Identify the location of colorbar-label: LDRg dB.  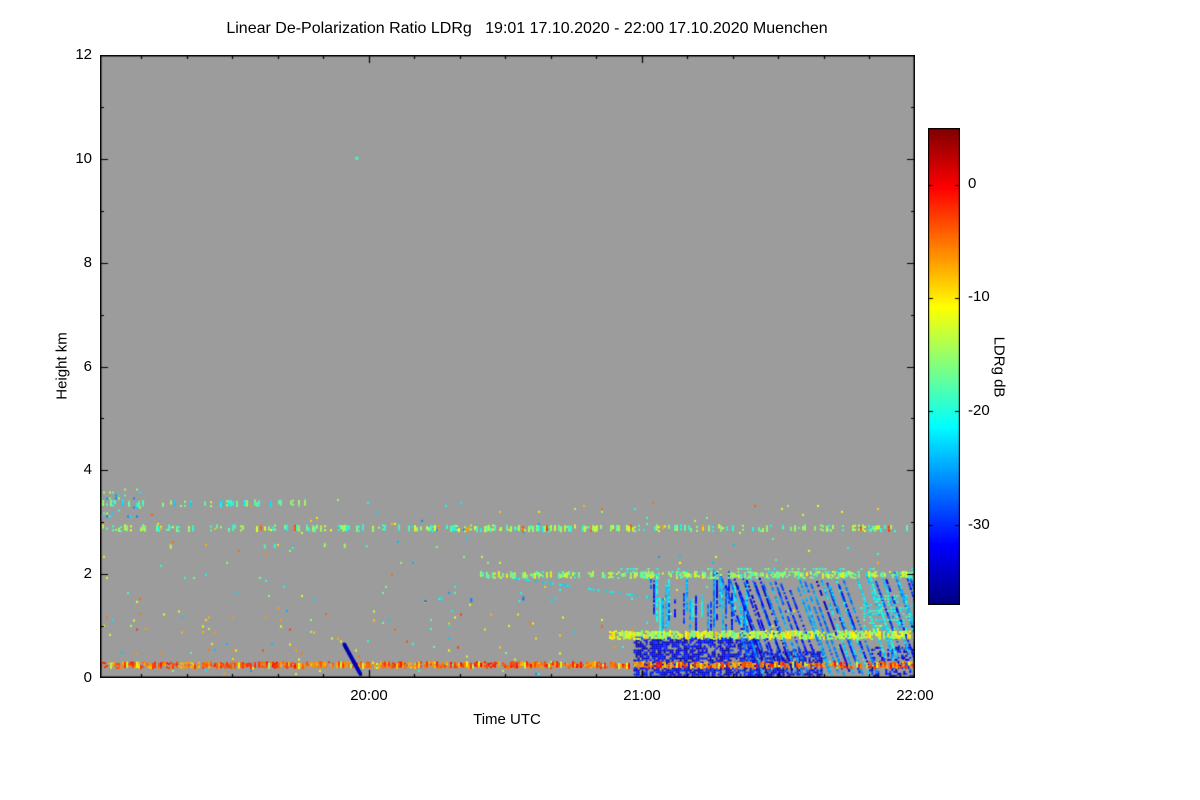
(999, 367).